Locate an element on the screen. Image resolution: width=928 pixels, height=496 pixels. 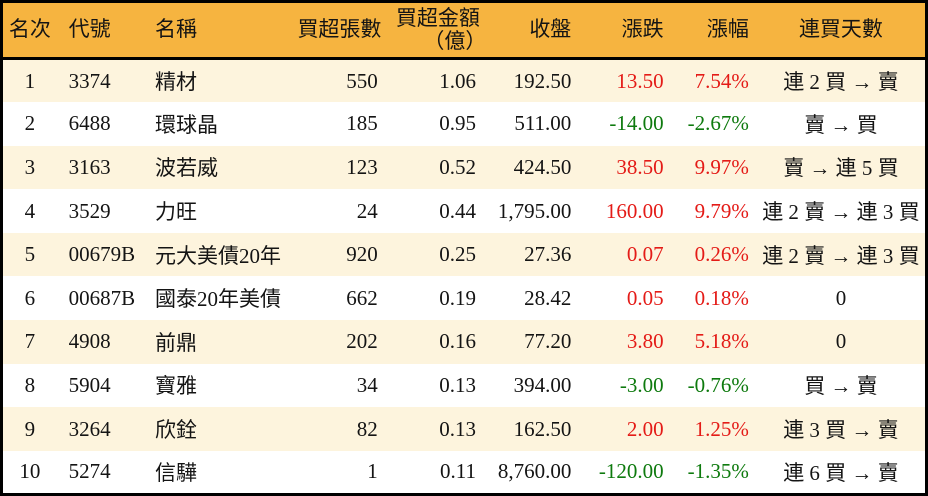
cell-code: 3264 is located at coordinates (89, 428).